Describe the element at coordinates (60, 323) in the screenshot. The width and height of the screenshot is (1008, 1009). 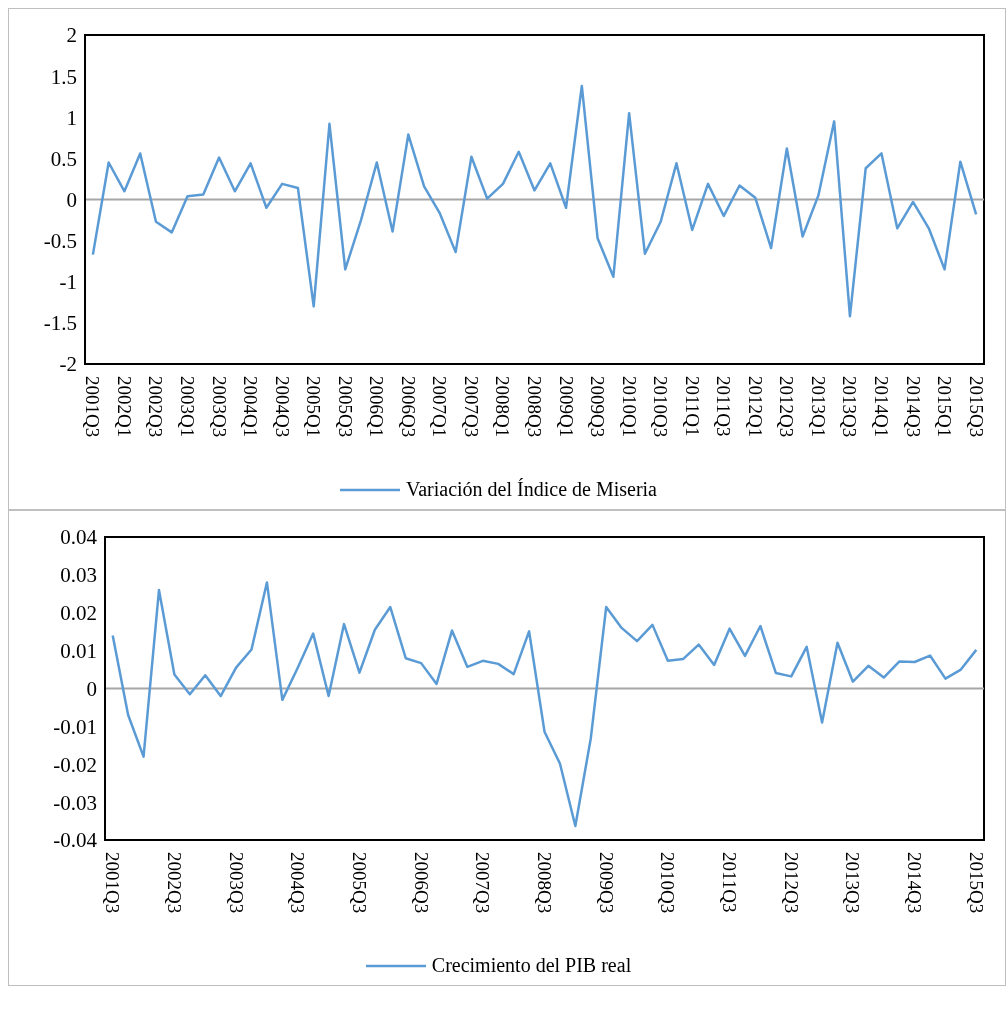
I see `y-tick-label: -1.5` at that location.